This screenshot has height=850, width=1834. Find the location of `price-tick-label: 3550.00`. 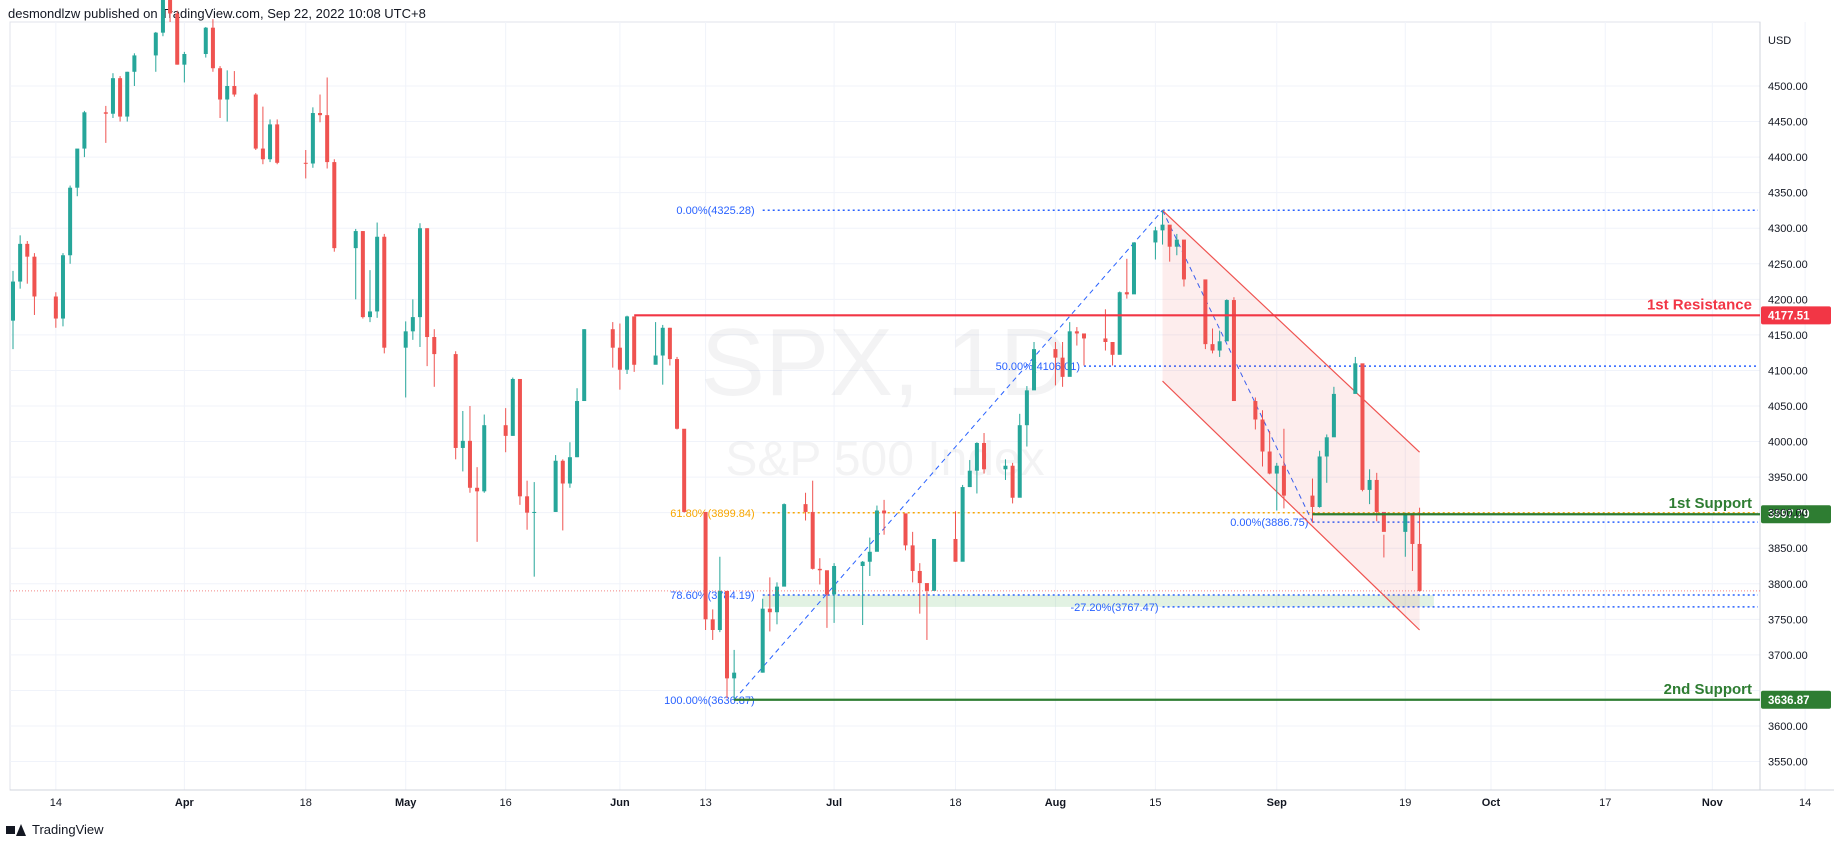

price-tick-label: 3550.00 is located at coordinates (1788, 763).